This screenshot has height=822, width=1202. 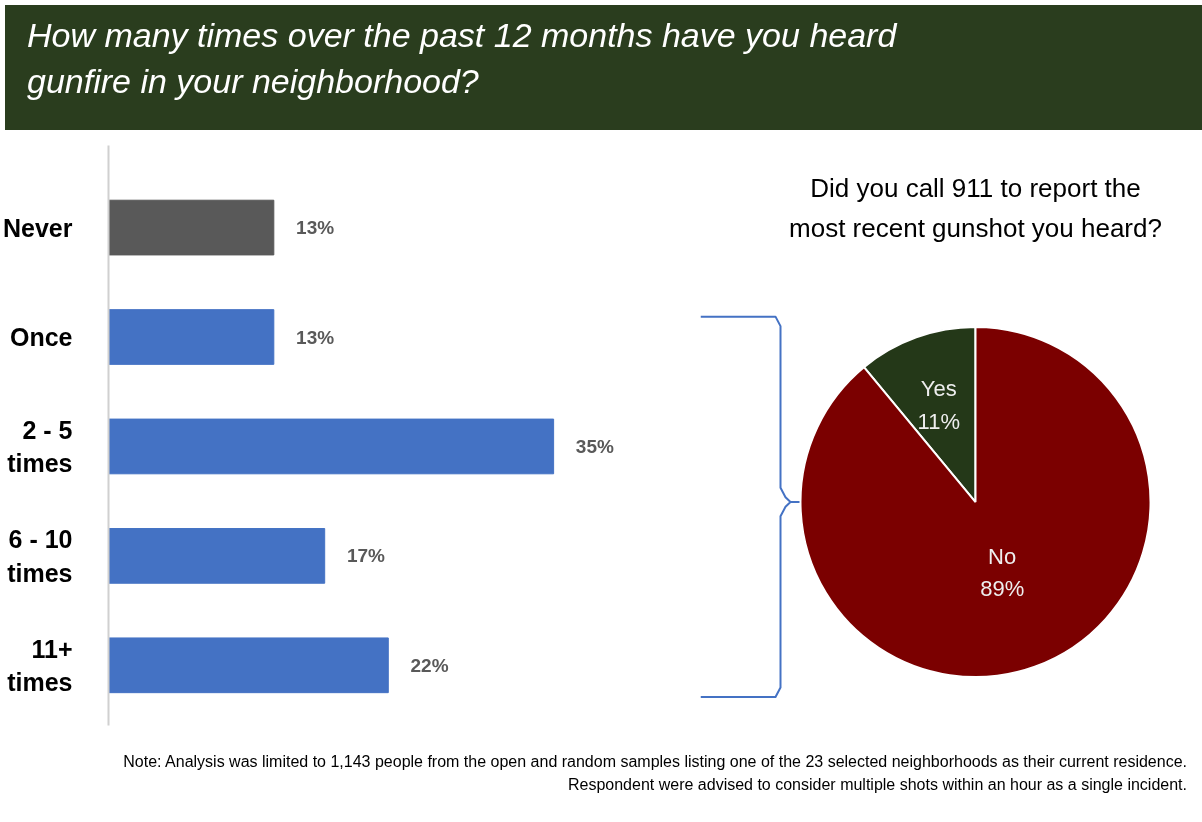 What do you see at coordinates (40, 446) in the screenshot?
I see `y-tick-label: 2 - 5 times` at bounding box center [40, 446].